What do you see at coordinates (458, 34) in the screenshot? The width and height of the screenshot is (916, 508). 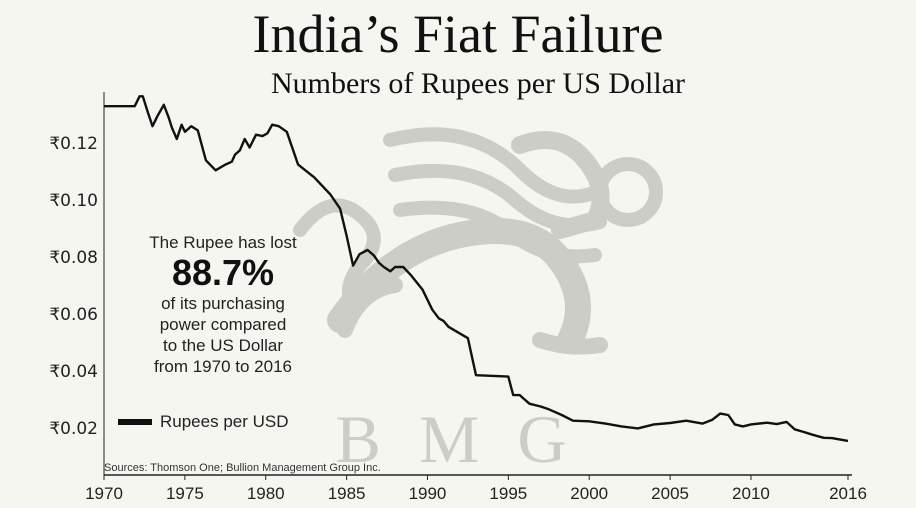 I see `chart-title: India’s Fiat Failure` at bounding box center [458, 34].